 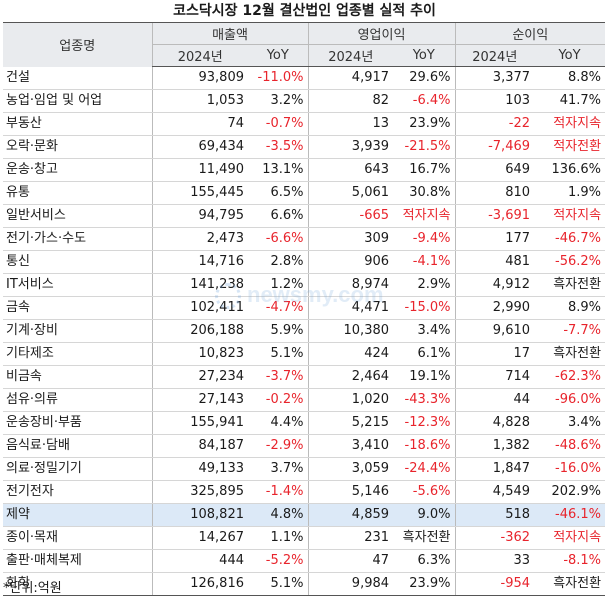 What do you see at coordinates (77, 101) in the screenshot?
I see `sector-name: 농업·임업 및 어업` at bounding box center [77, 101].